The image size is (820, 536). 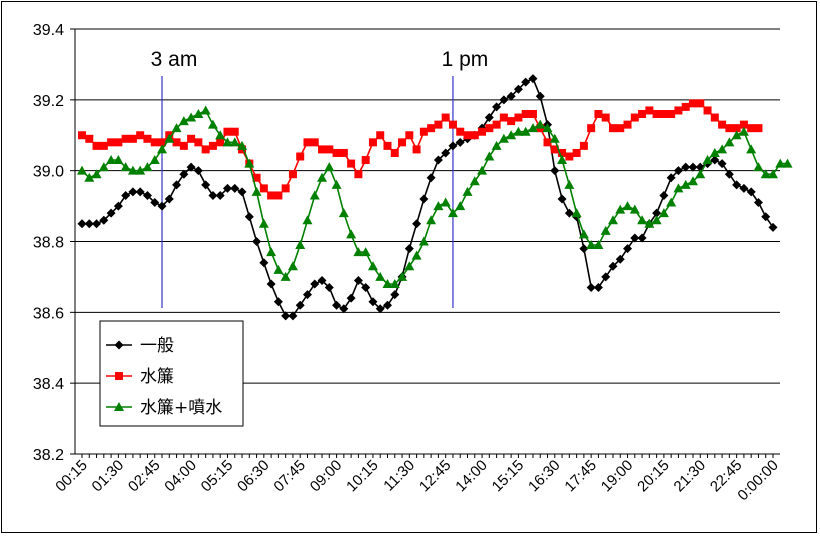 I want to click on x-tick-label: 06:30, so click(x=253, y=476).